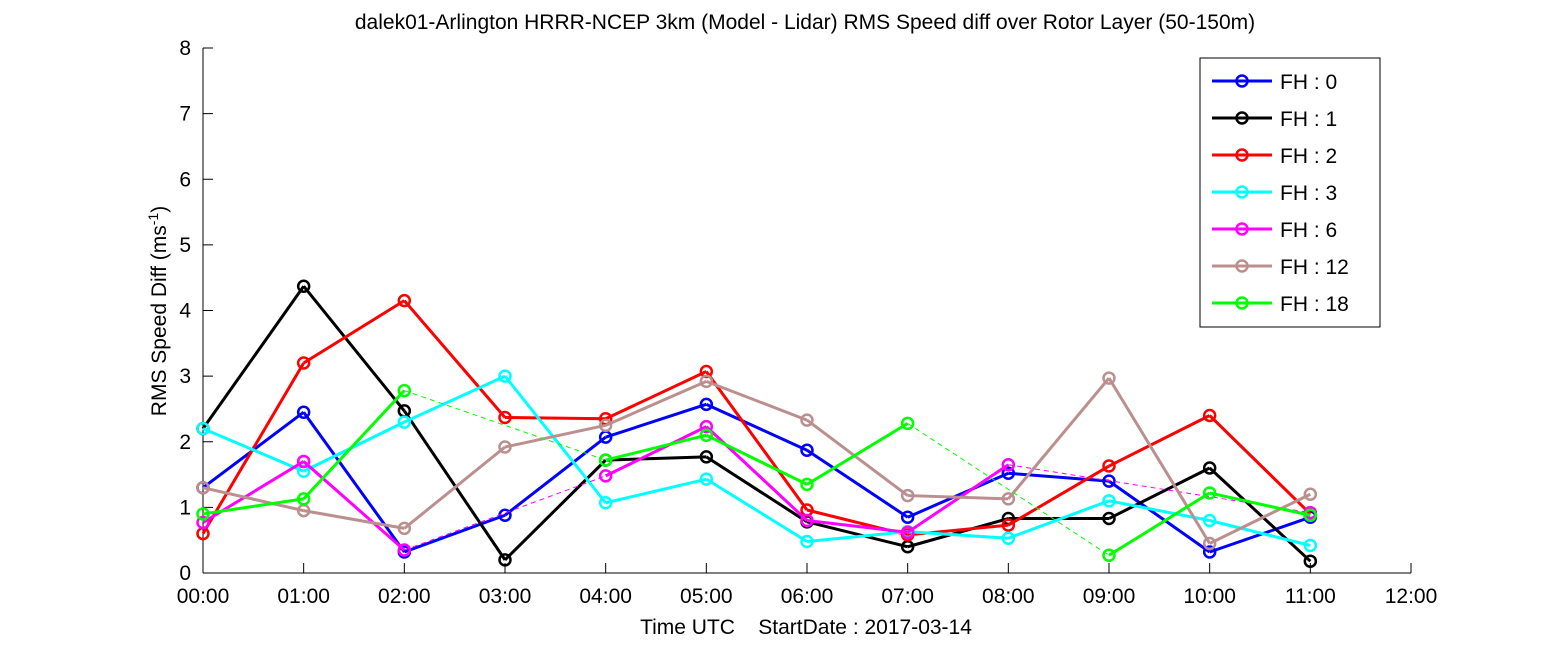 This screenshot has width=1559, height=656. What do you see at coordinates (907, 596) in the screenshot?
I see `x-tick-label: 07:00` at bounding box center [907, 596].